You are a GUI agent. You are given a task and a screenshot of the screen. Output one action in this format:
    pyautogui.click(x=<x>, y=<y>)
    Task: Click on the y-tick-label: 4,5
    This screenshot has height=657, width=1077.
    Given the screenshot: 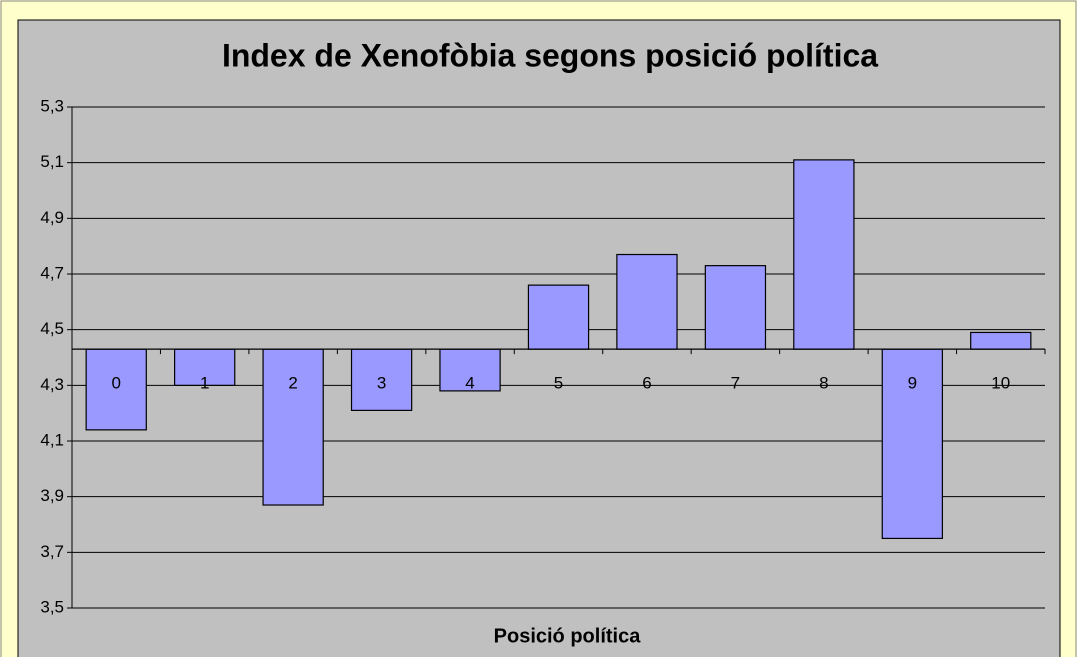 What is the action you would take?
    pyautogui.click(x=52, y=328)
    